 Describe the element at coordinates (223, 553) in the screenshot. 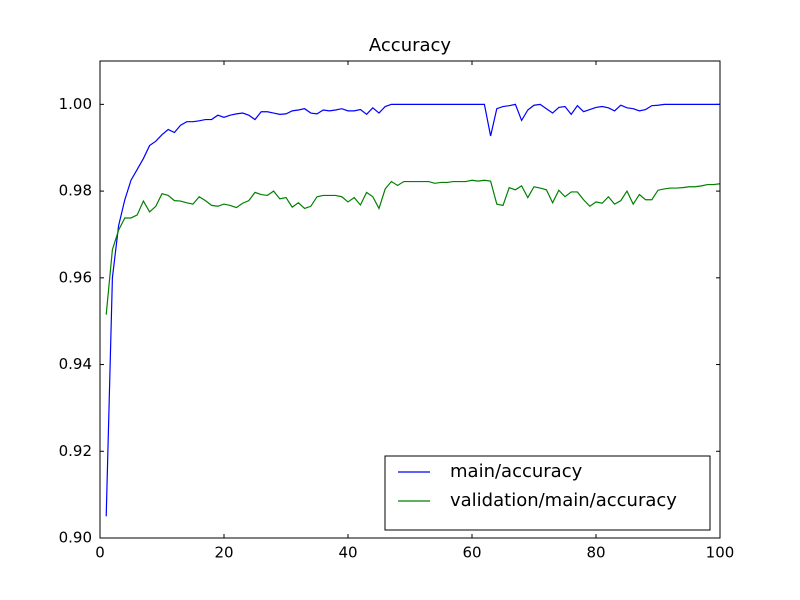

I see `x-tick-label: 20` at that location.